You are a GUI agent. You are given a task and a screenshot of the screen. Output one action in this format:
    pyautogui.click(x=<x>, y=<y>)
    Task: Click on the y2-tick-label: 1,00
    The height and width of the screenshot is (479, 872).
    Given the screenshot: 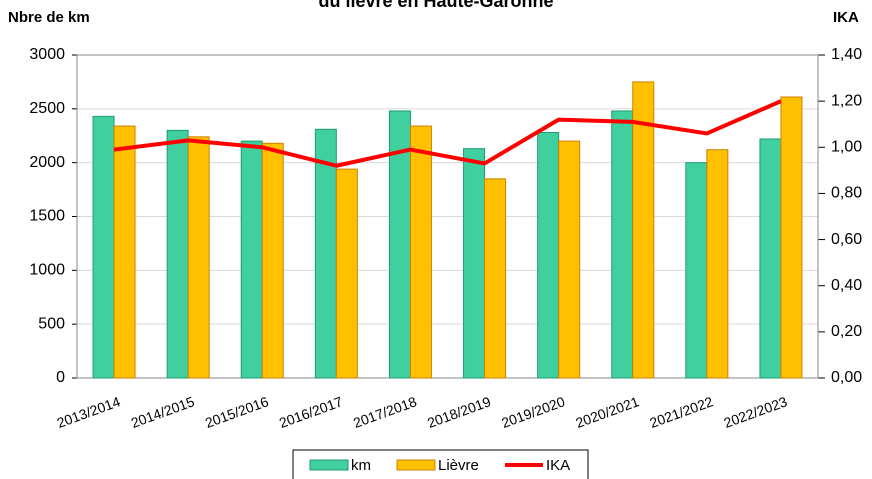 What is the action you would take?
    pyautogui.click(x=846, y=147)
    